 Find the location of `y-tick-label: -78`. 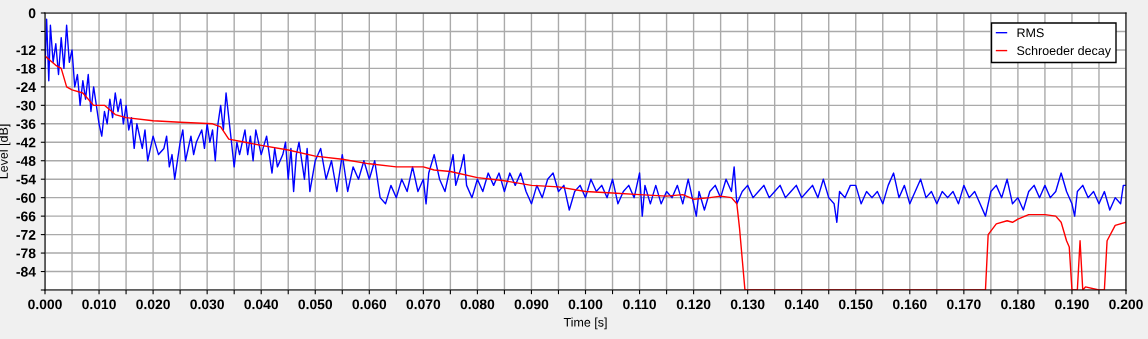

y-tick-label: -78 is located at coordinates (26, 253).